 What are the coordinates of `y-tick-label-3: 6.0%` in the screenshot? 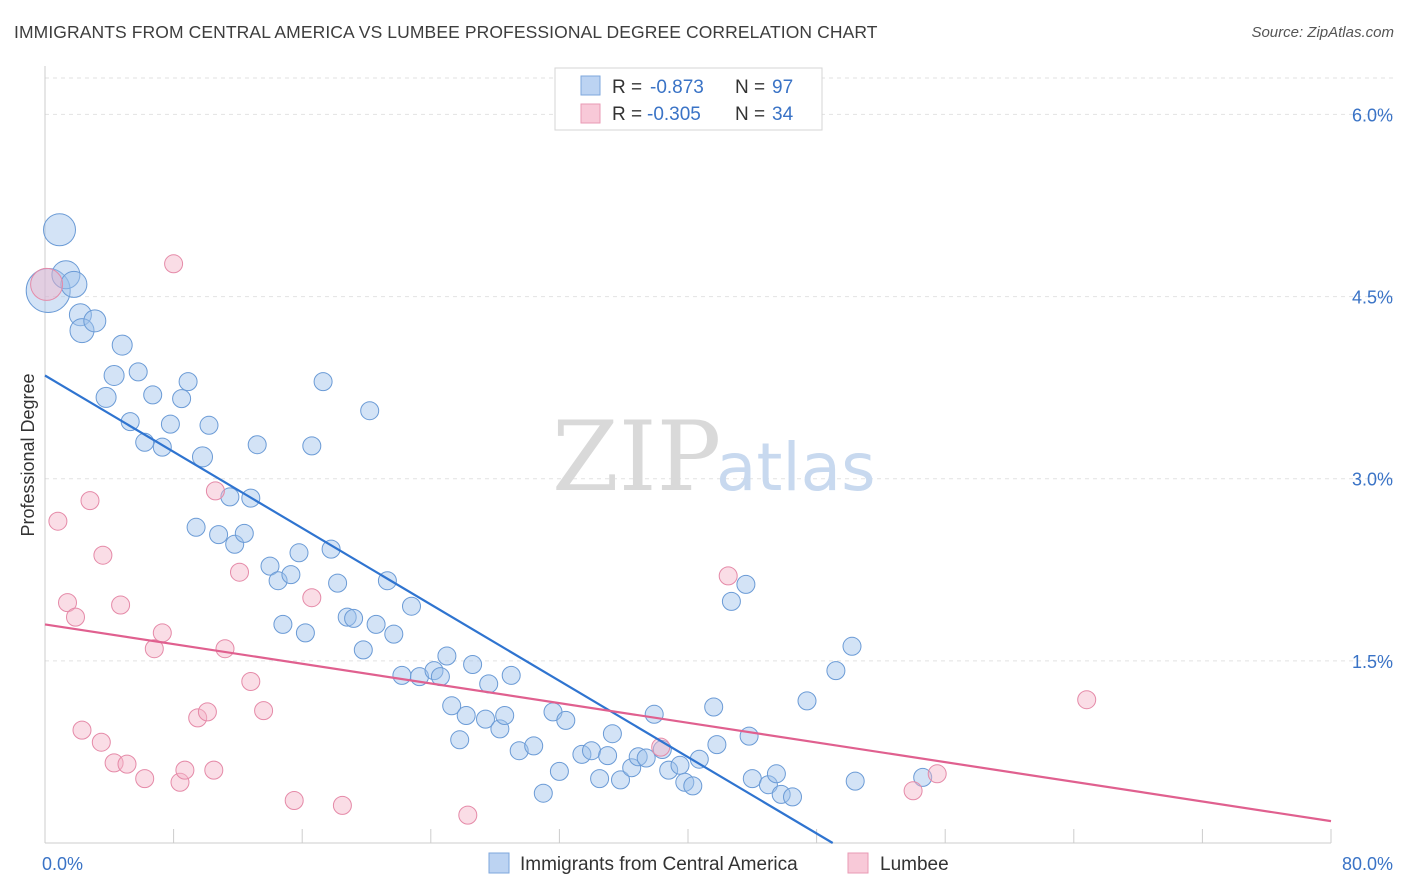 It's located at (1372, 115).